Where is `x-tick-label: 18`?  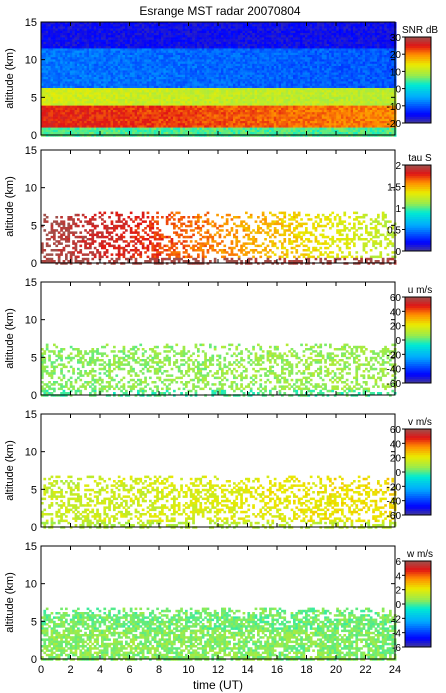
x-tick-label: 18 is located at coordinates (306, 670).